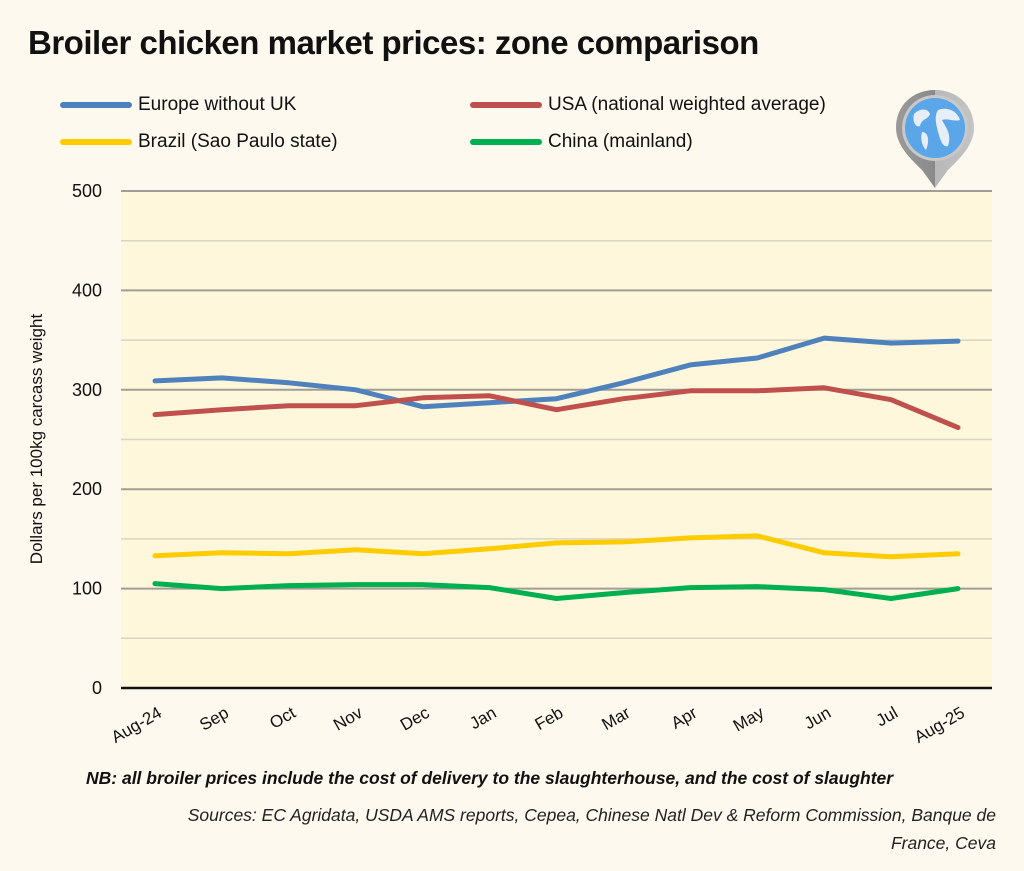 This screenshot has height=871, width=1024. I want to click on legend-item-china: China (mainland), so click(581, 142).